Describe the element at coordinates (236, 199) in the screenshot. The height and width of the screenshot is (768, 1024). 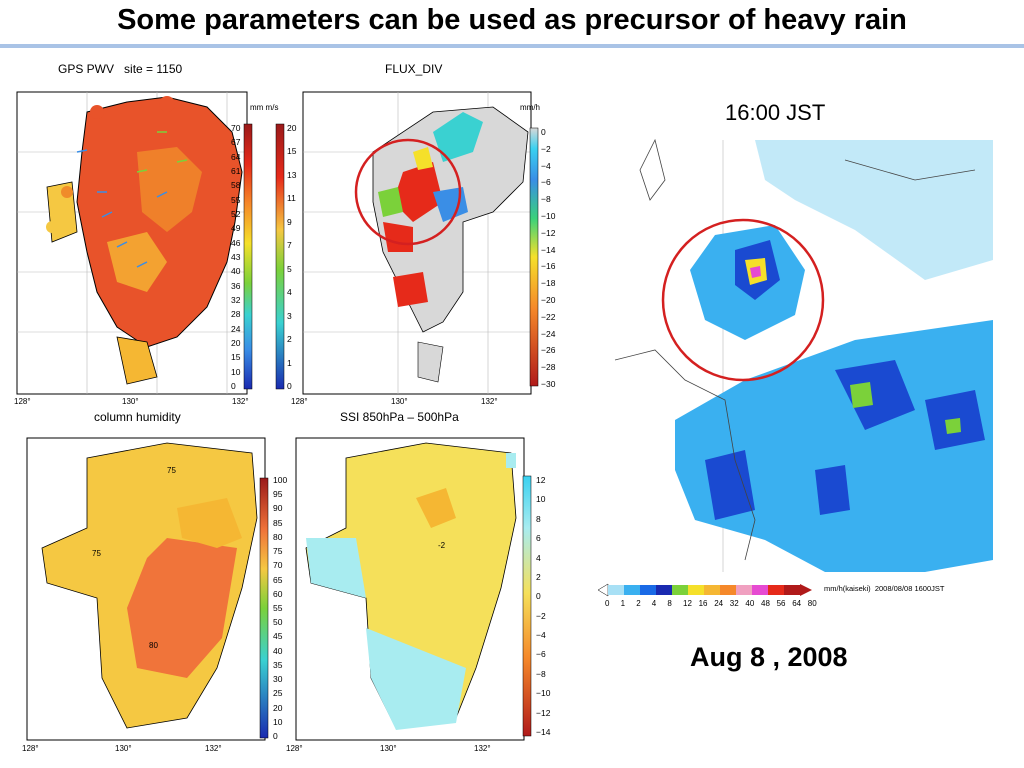
I see `colorbar-label: 55` at that location.